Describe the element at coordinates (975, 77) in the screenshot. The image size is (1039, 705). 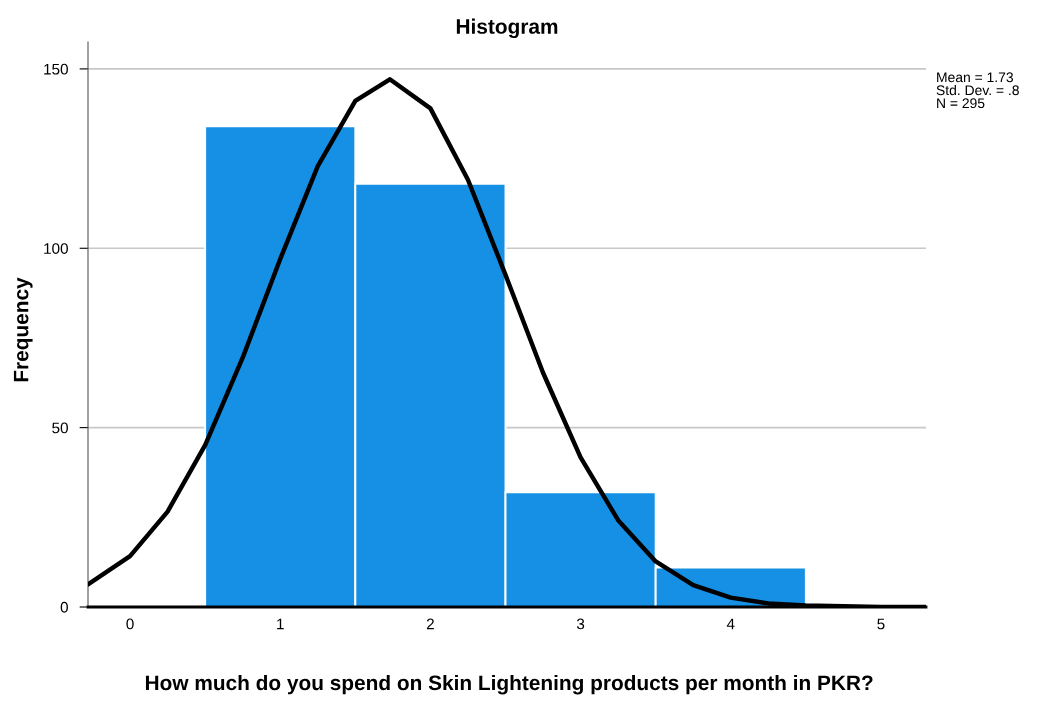
I see `text: Mean = 1.73` at that location.